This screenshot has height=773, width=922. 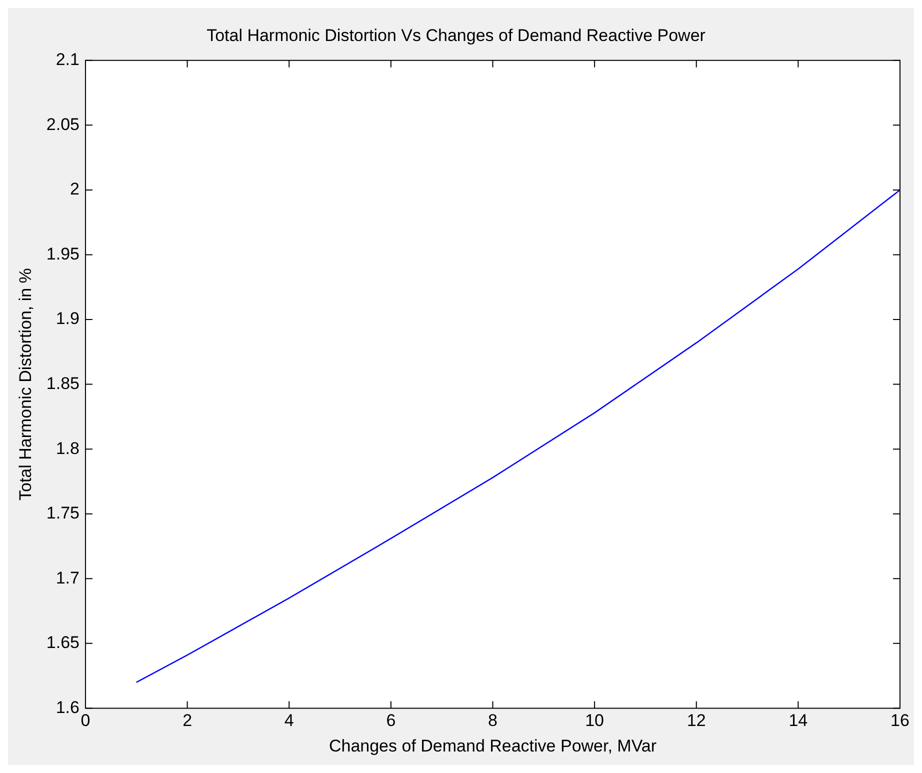 I want to click on x-tick-label: 6, so click(x=391, y=720).